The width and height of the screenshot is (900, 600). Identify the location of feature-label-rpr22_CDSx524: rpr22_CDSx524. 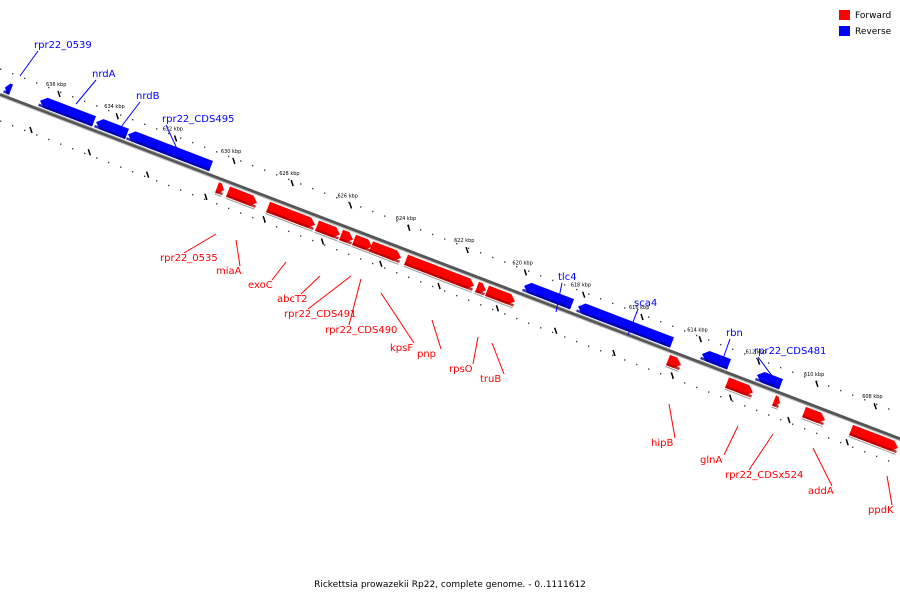
(764, 475).